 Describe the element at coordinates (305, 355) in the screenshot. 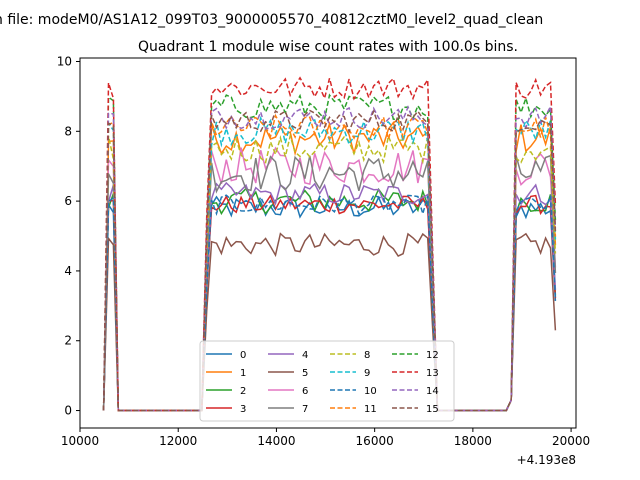

I see `legend-label: 4` at that location.